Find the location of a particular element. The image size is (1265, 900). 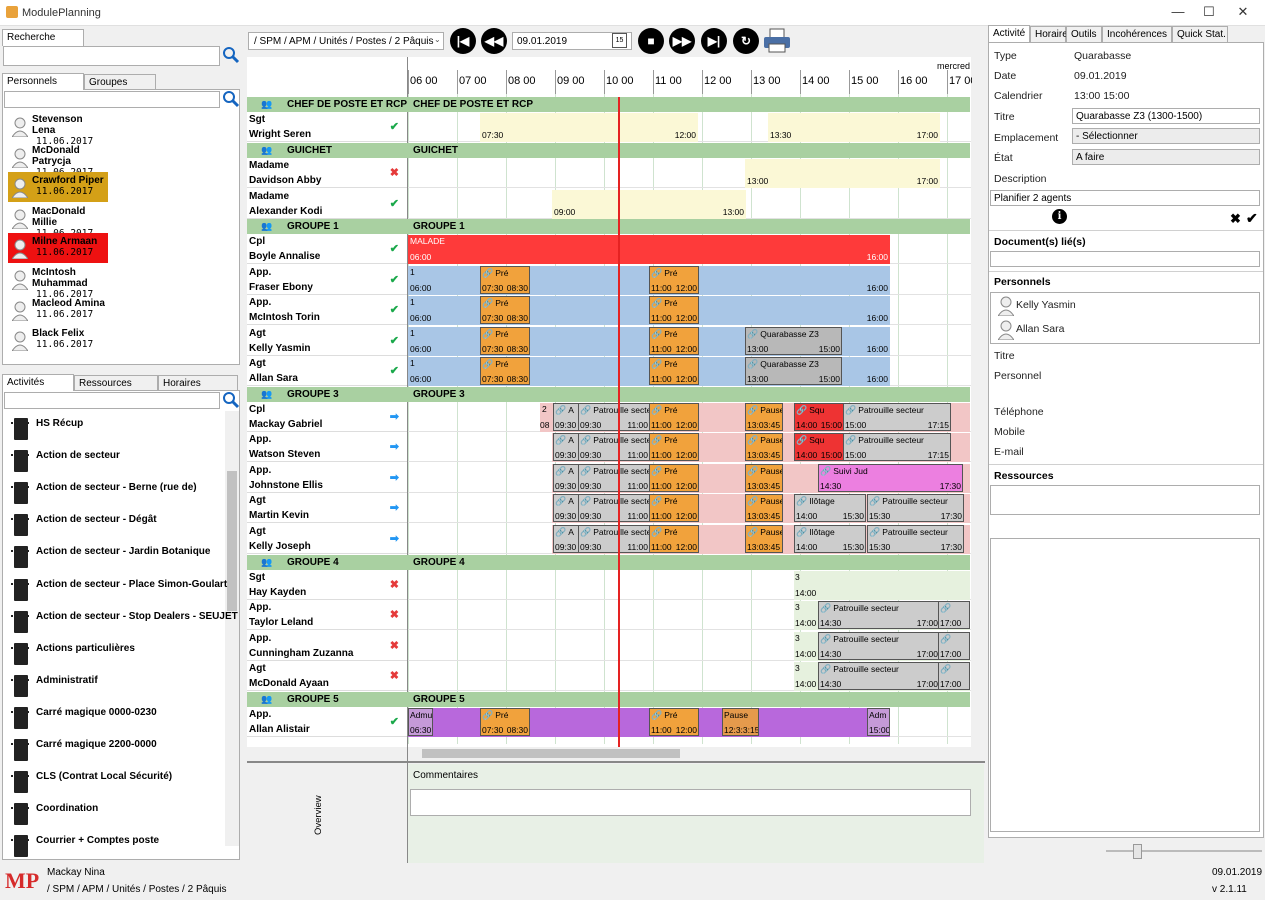

personnel-row: Cpl Boyle Annalise ✔ is located at coordinates (327, 249).